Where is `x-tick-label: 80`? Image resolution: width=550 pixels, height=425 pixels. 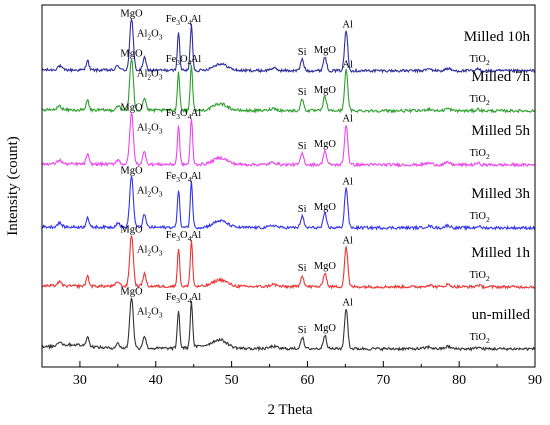
x-tick-label: 80 is located at coordinates (459, 380).